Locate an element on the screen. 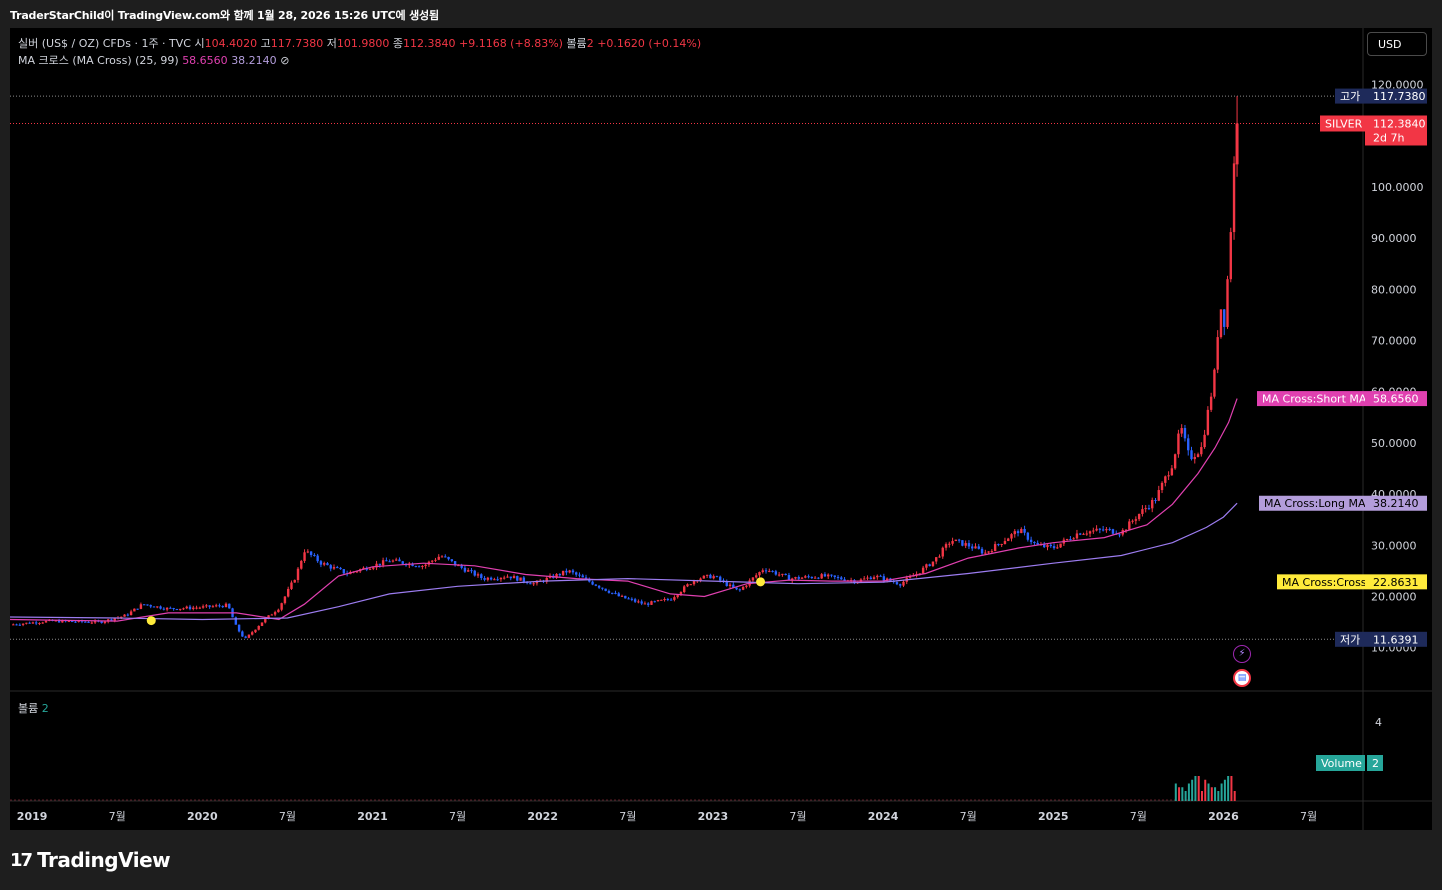 The image size is (1442, 890). y-tick-label: 50.0000 is located at coordinates (1394, 443).